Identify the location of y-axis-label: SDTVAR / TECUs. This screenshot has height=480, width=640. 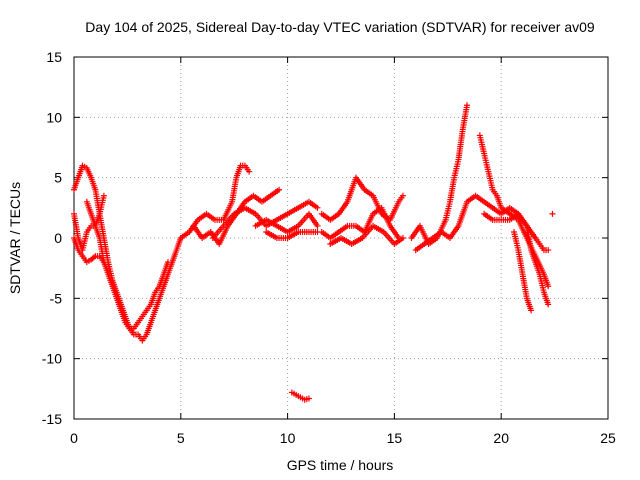
(15, 238).